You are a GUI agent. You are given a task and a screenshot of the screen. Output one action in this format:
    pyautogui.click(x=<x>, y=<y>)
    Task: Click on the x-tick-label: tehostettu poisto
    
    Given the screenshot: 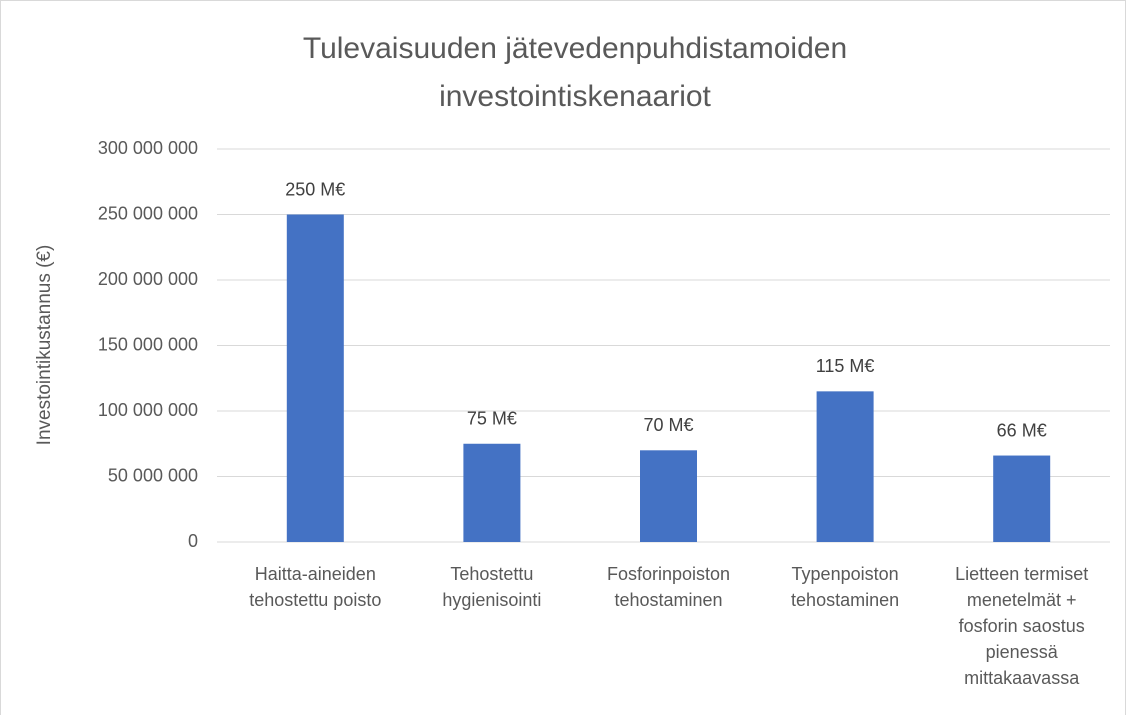 What is the action you would take?
    pyautogui.click(x=315, y=600)
    